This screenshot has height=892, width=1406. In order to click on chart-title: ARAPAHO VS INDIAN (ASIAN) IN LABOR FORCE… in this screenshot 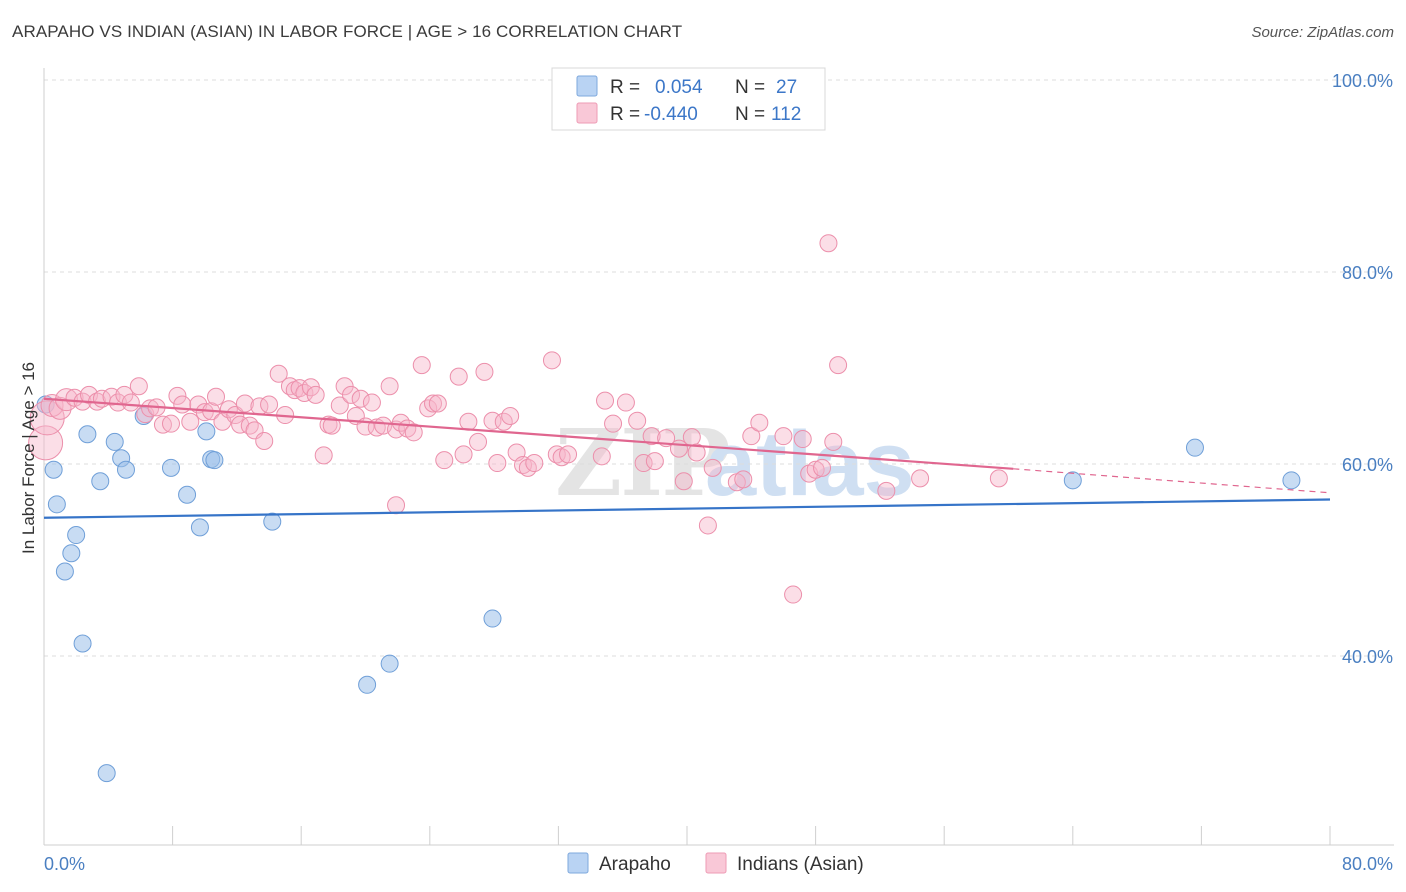, I will do `click(347, 31)`.